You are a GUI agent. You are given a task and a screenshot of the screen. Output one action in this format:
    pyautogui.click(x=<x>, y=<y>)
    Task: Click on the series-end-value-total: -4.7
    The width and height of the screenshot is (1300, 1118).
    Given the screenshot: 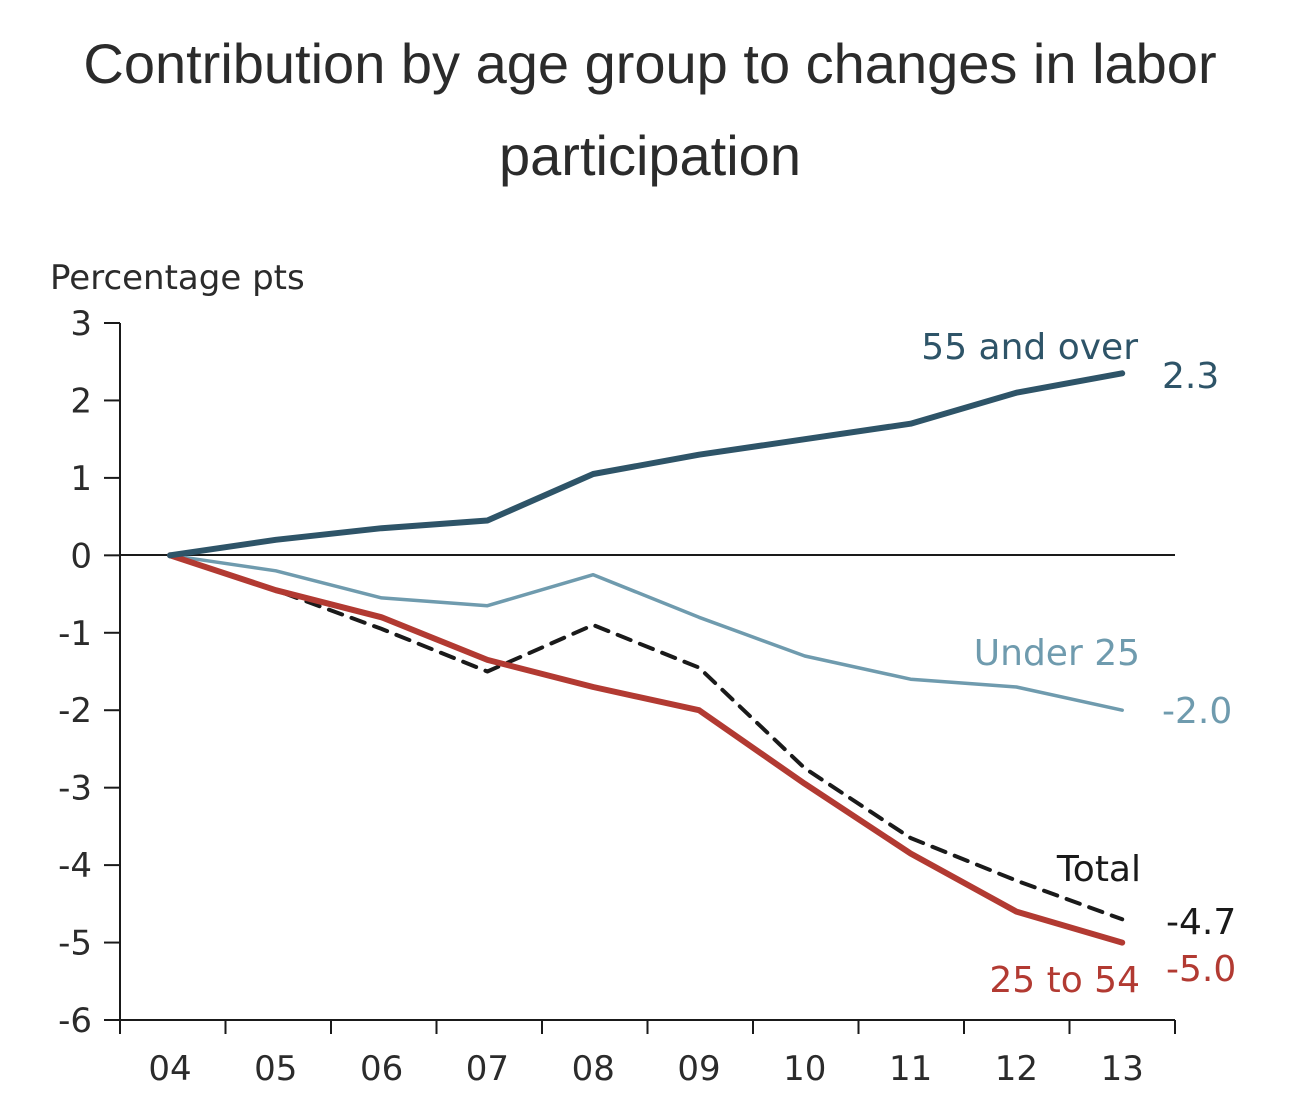 What is the action you would take?
    pyautogui.click(x=1201, y=922)
    